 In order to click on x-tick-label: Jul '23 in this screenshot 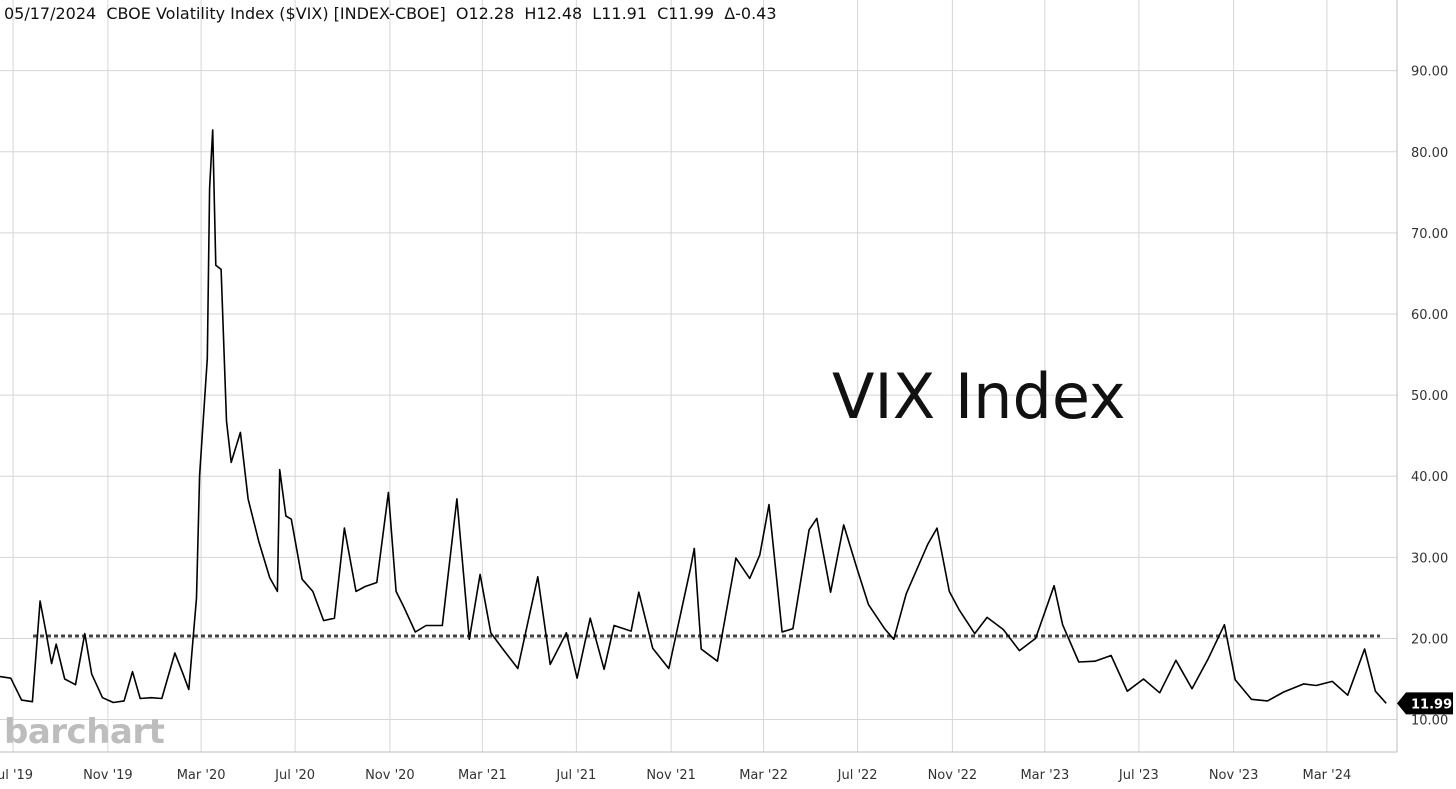, I will do `click(1138, 775)`.